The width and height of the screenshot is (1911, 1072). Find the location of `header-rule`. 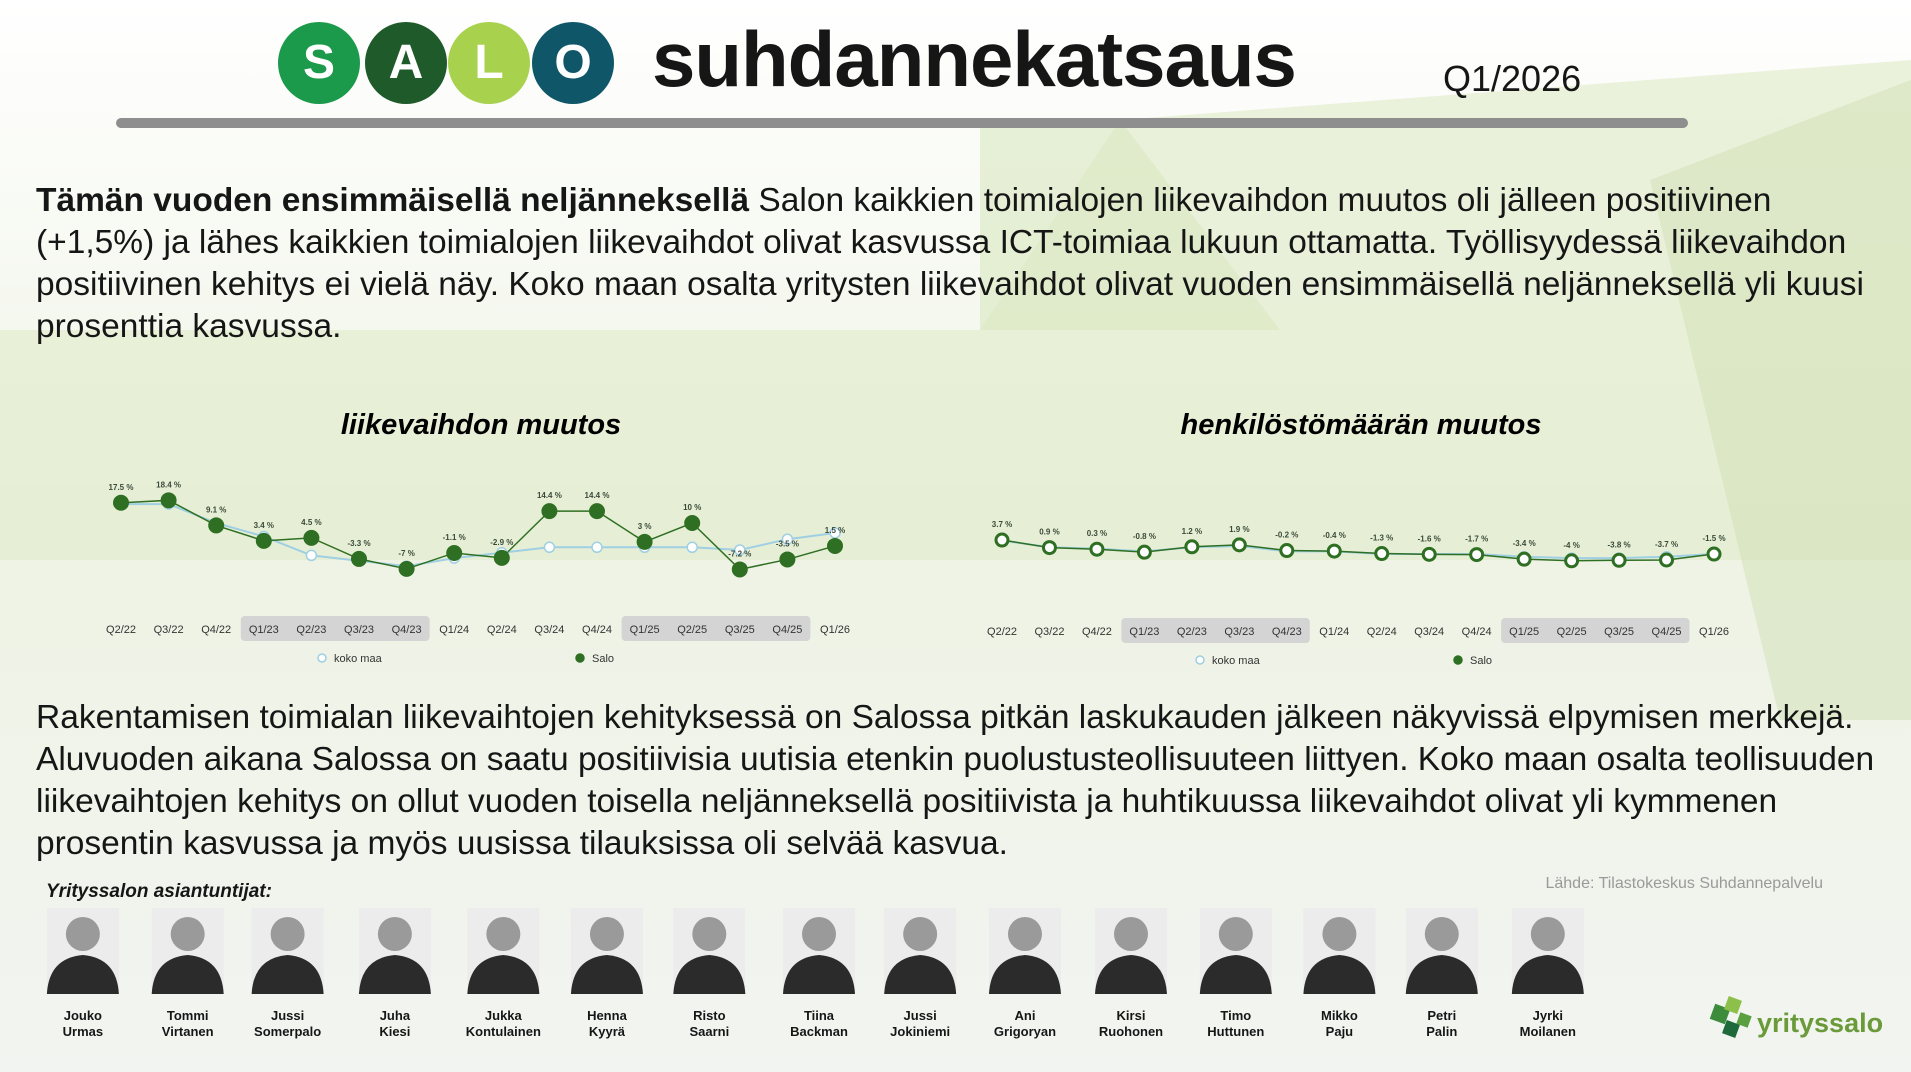

header-rule is located at coordinates (902, 123).